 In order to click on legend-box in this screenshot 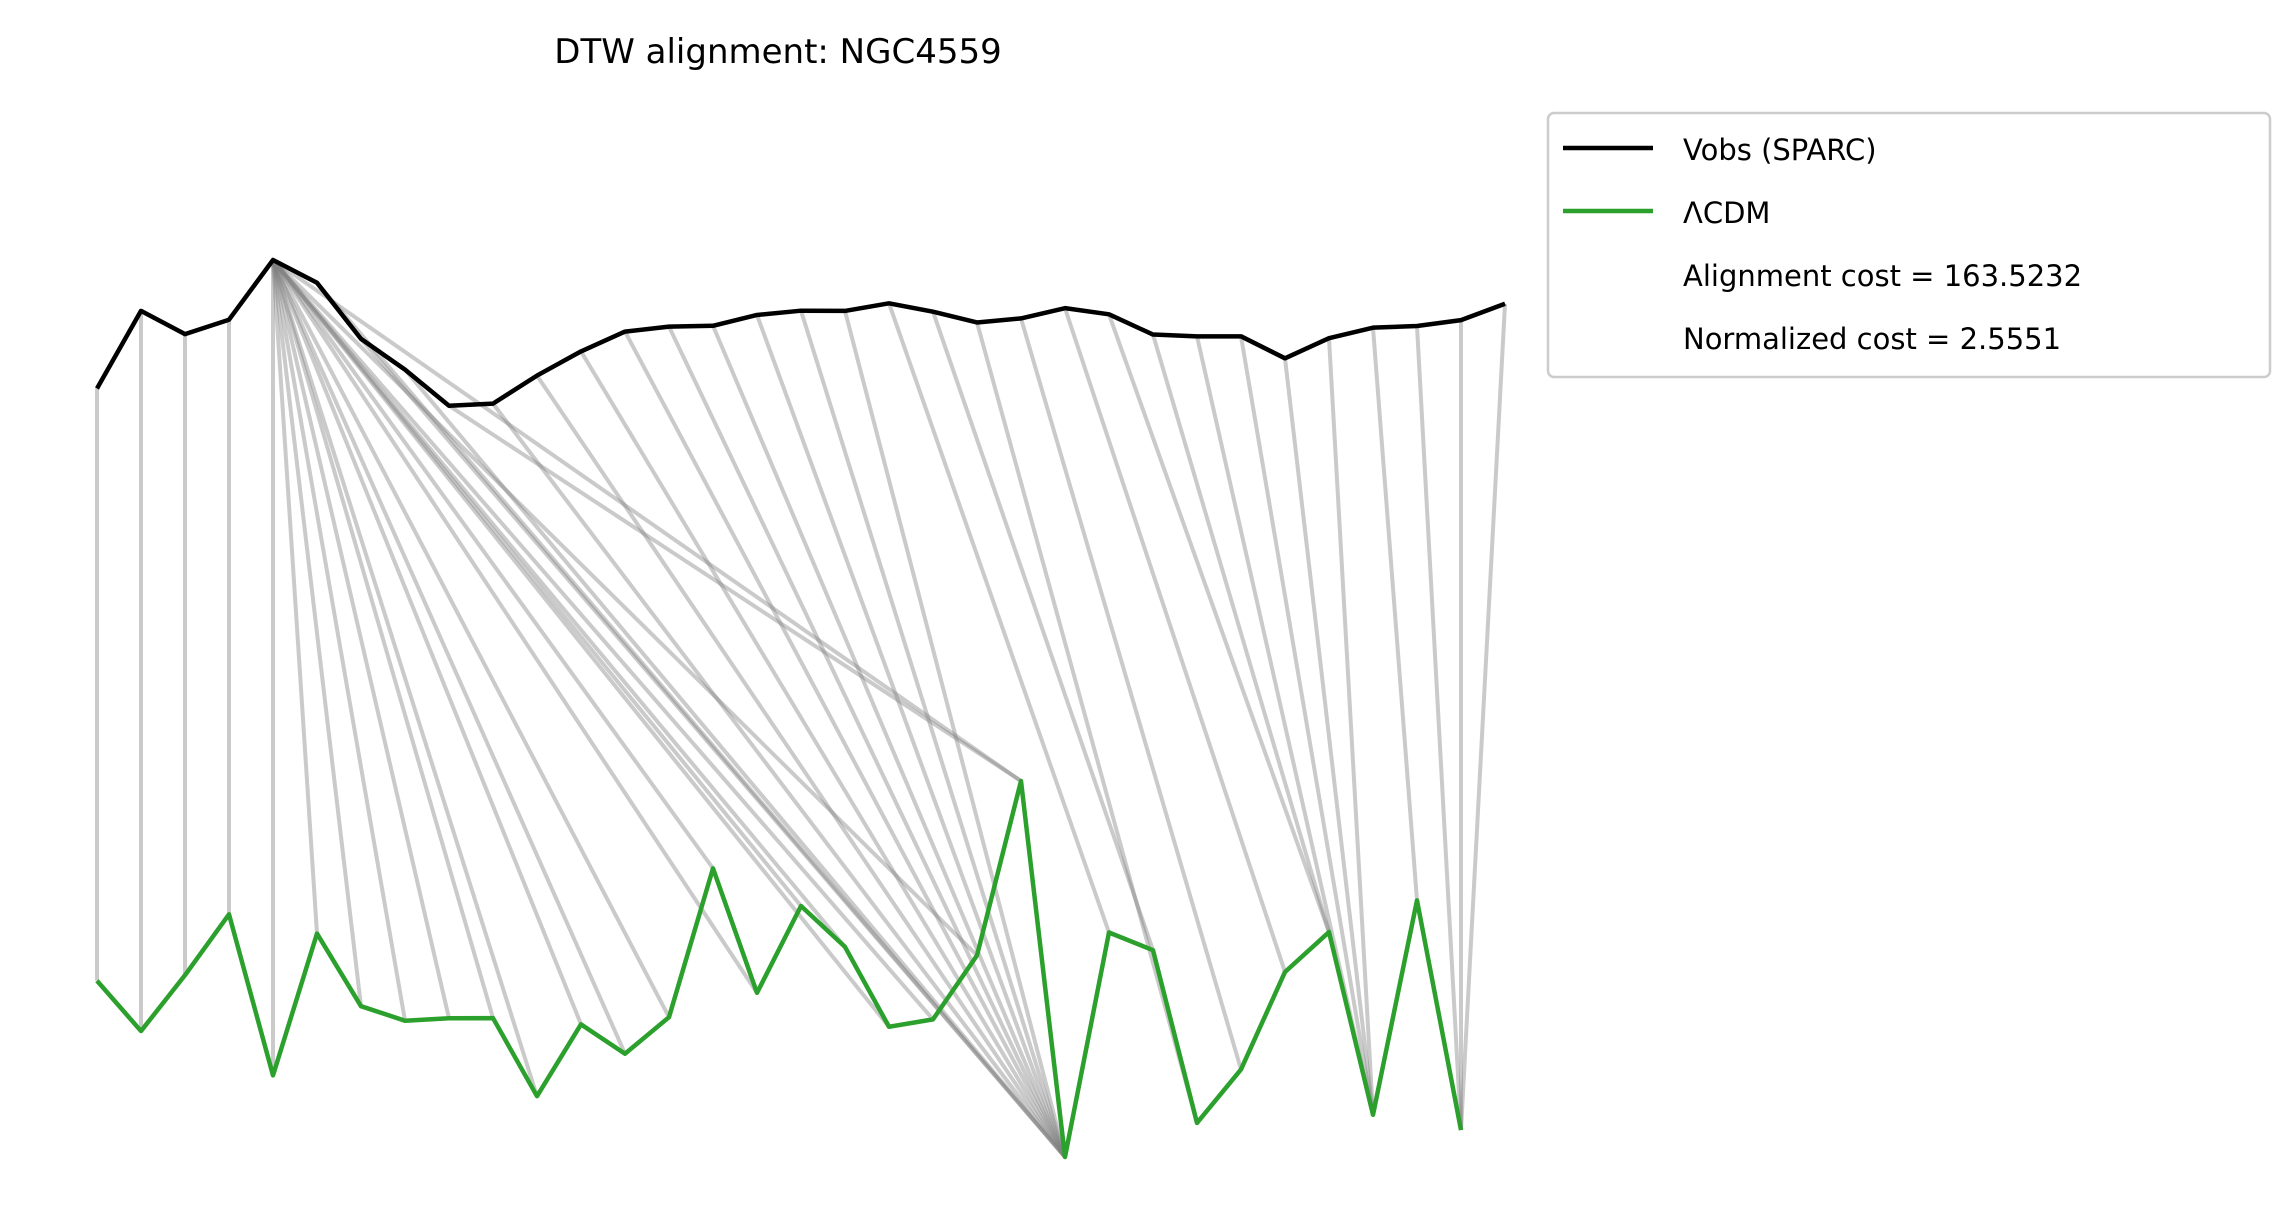, I will do `click(1909, 245)`.